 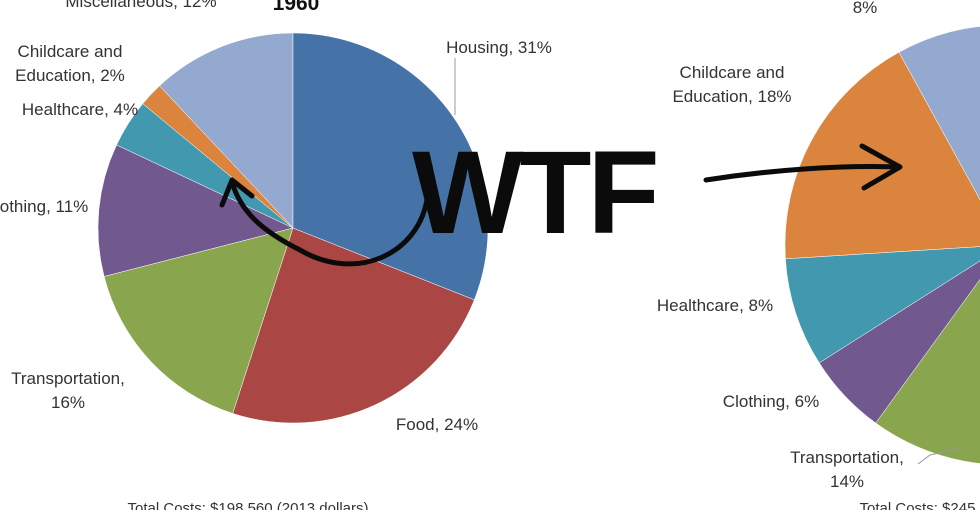 I want to click on slice-label: Clothing, 11%, so click(x=44, y=206).